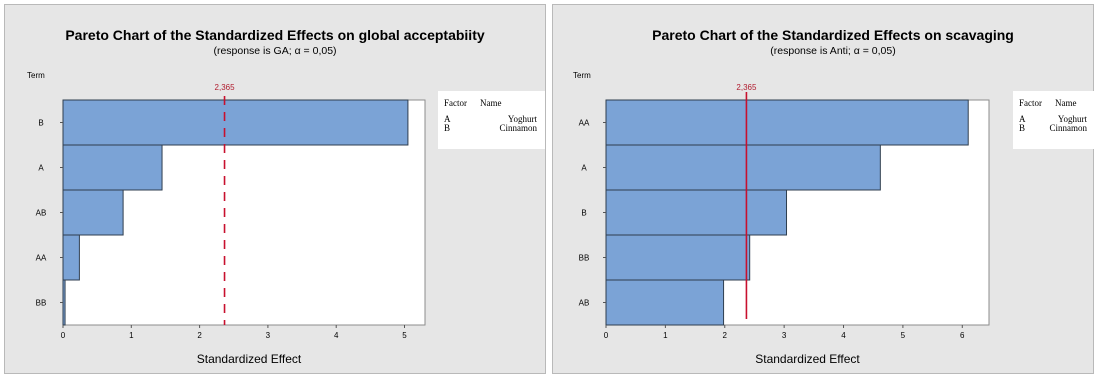 The image size is (1110, 380). What do you see at coordinates (962, 335) in the screenshot?
I see `x-tick-label: 6` at bounding box center [962, 335].